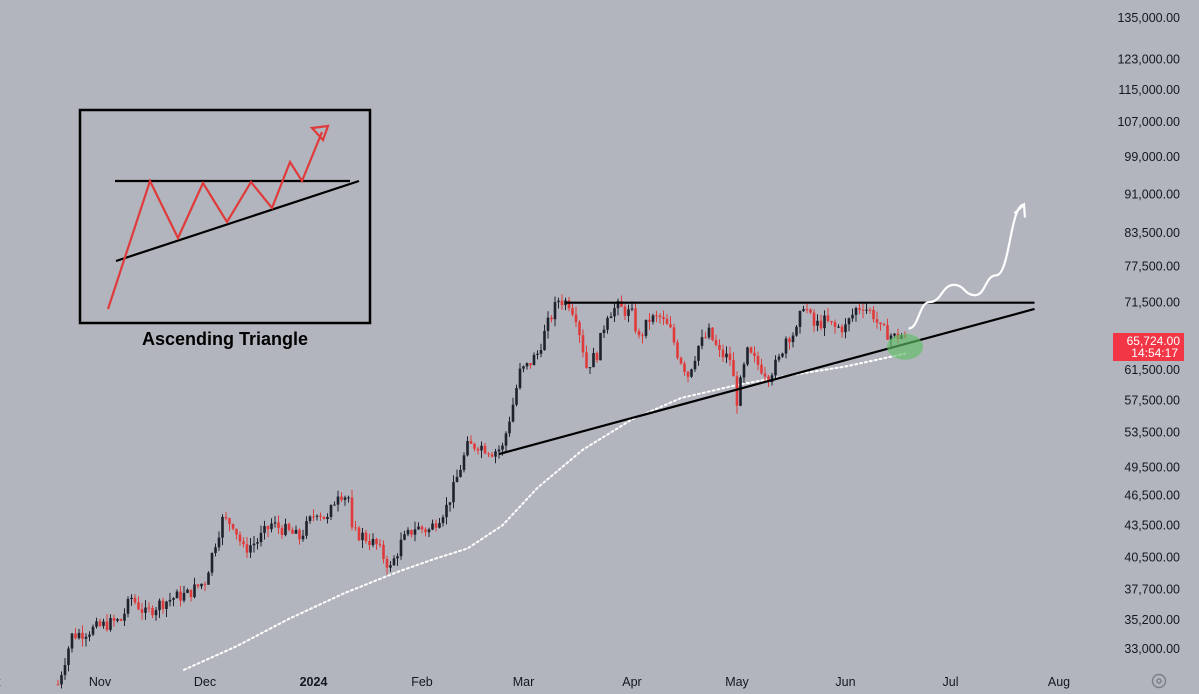  What do you see at coordinates (1152, 370) in the screenshot?
I see `price-tick-label: 61,500.00` at bounding box center [1152, 370].